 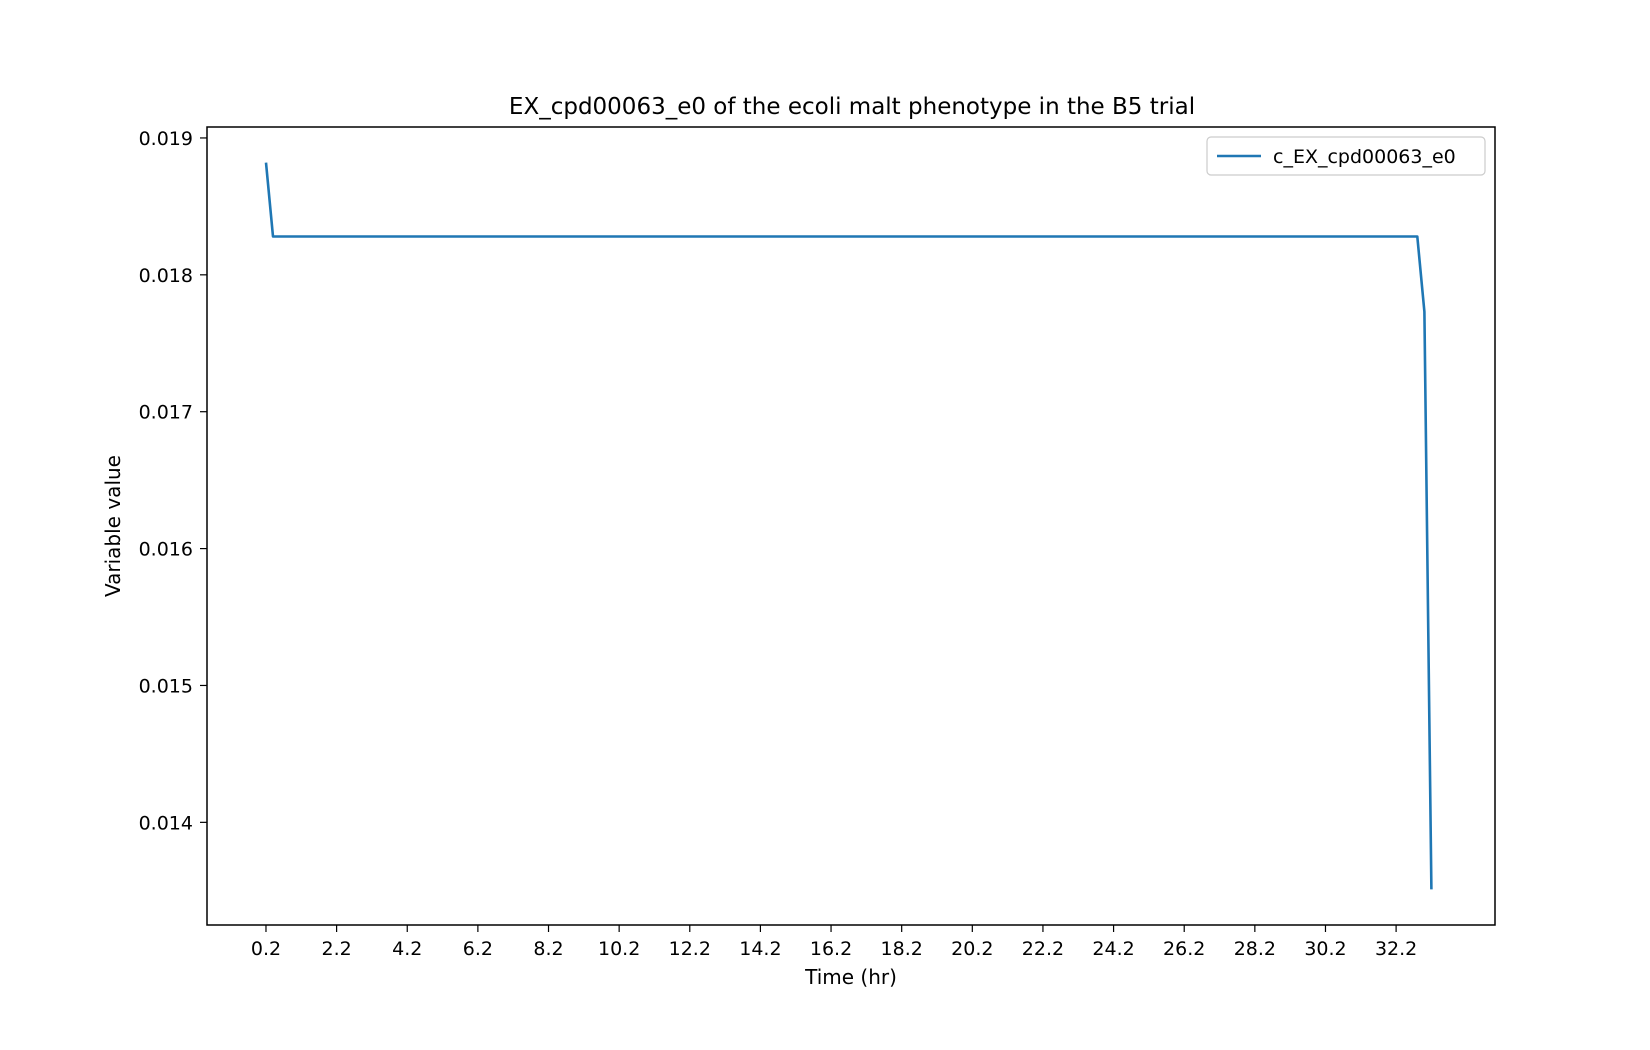 I want to click on x-tick-label: 22.2, so click(x=1043, y=949).